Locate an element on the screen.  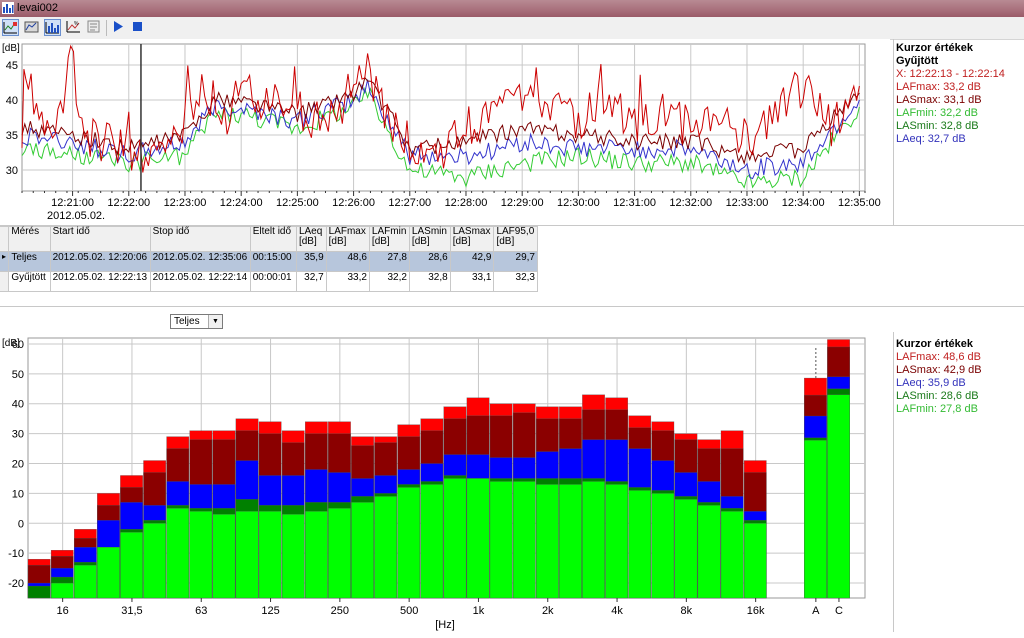
table-cell: 29,7 is located at coordinates (515, 261).